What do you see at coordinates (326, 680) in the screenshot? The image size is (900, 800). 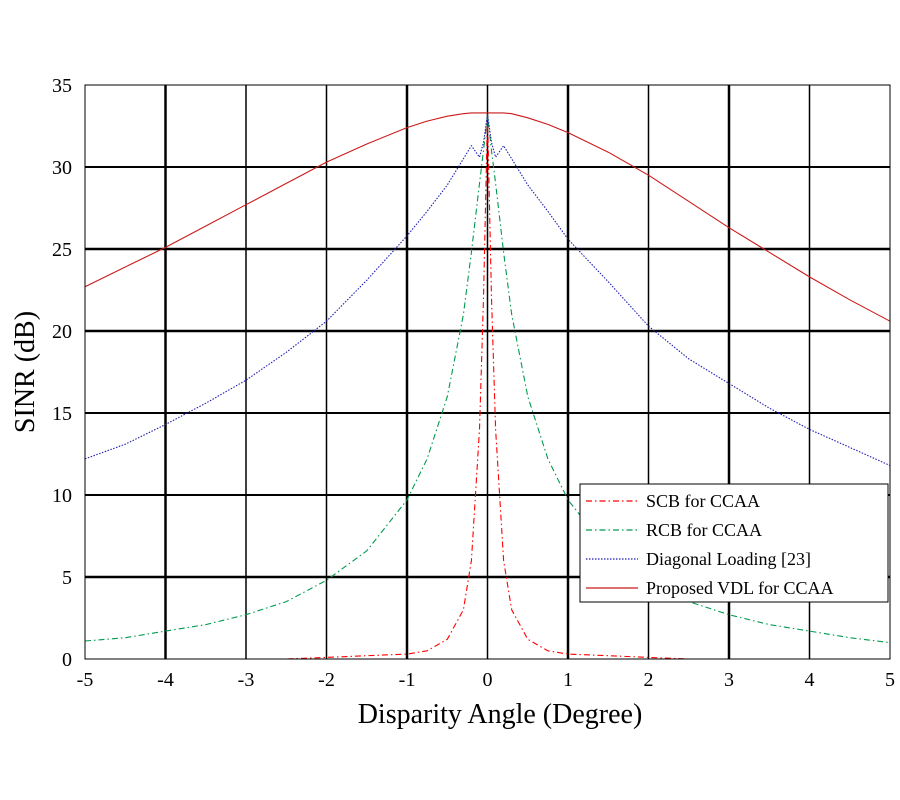 I see `x-tick-label: -2` at bounding box center [326, 680].